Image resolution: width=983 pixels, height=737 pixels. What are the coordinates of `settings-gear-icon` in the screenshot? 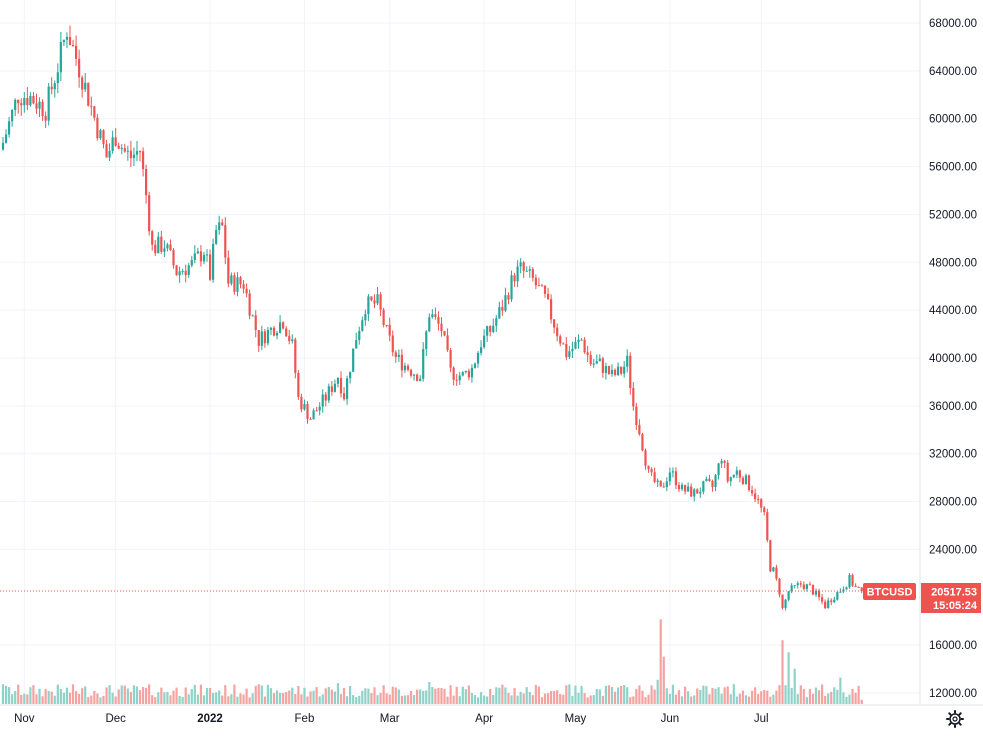 It's located at (955, 719).